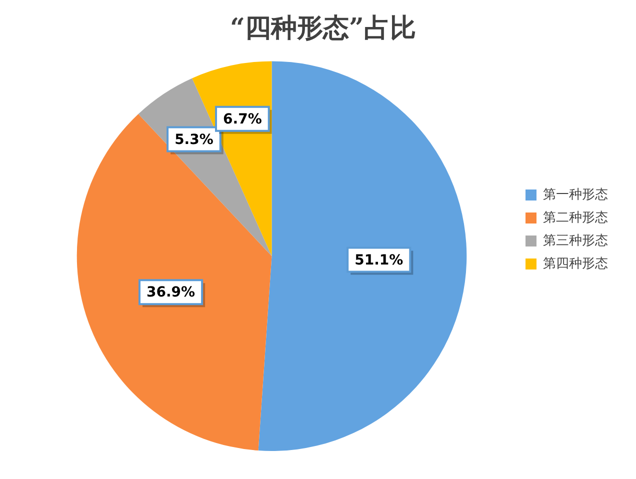  Describe the element at coordinates (323, 28) in the screenshot. I see `chart-title: “四种形态”占比` at that location.